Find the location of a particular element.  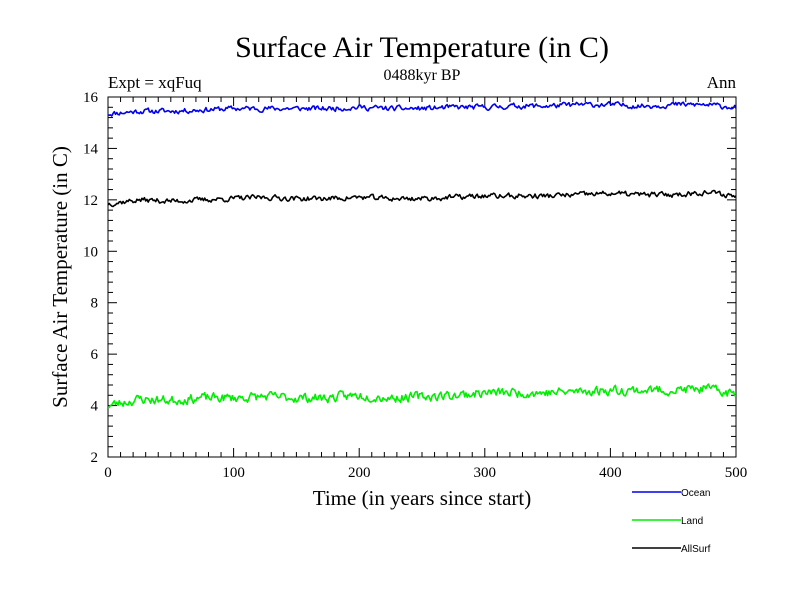

y-tick-label: 12 is located at coordinates (90, 201).